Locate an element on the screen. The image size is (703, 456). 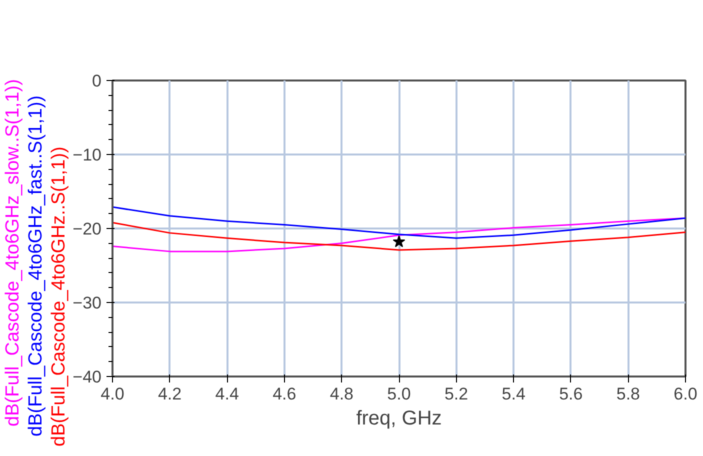
y-tick-label: −40 is located at coordinates (87, 377).